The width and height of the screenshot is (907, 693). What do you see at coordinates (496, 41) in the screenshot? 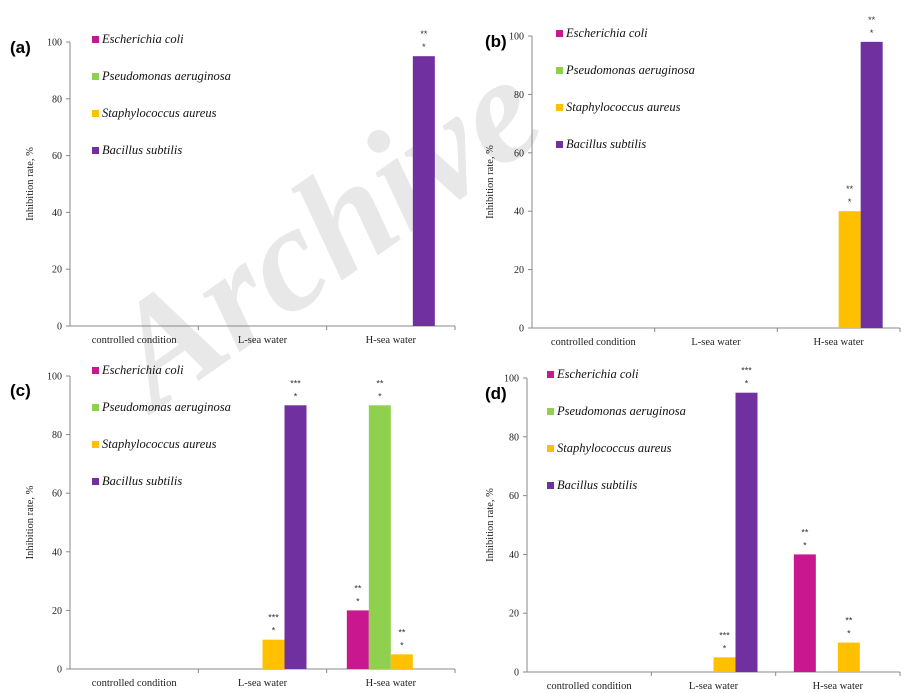
I see `panel-label: (b)` at bounding box center [496, 41].